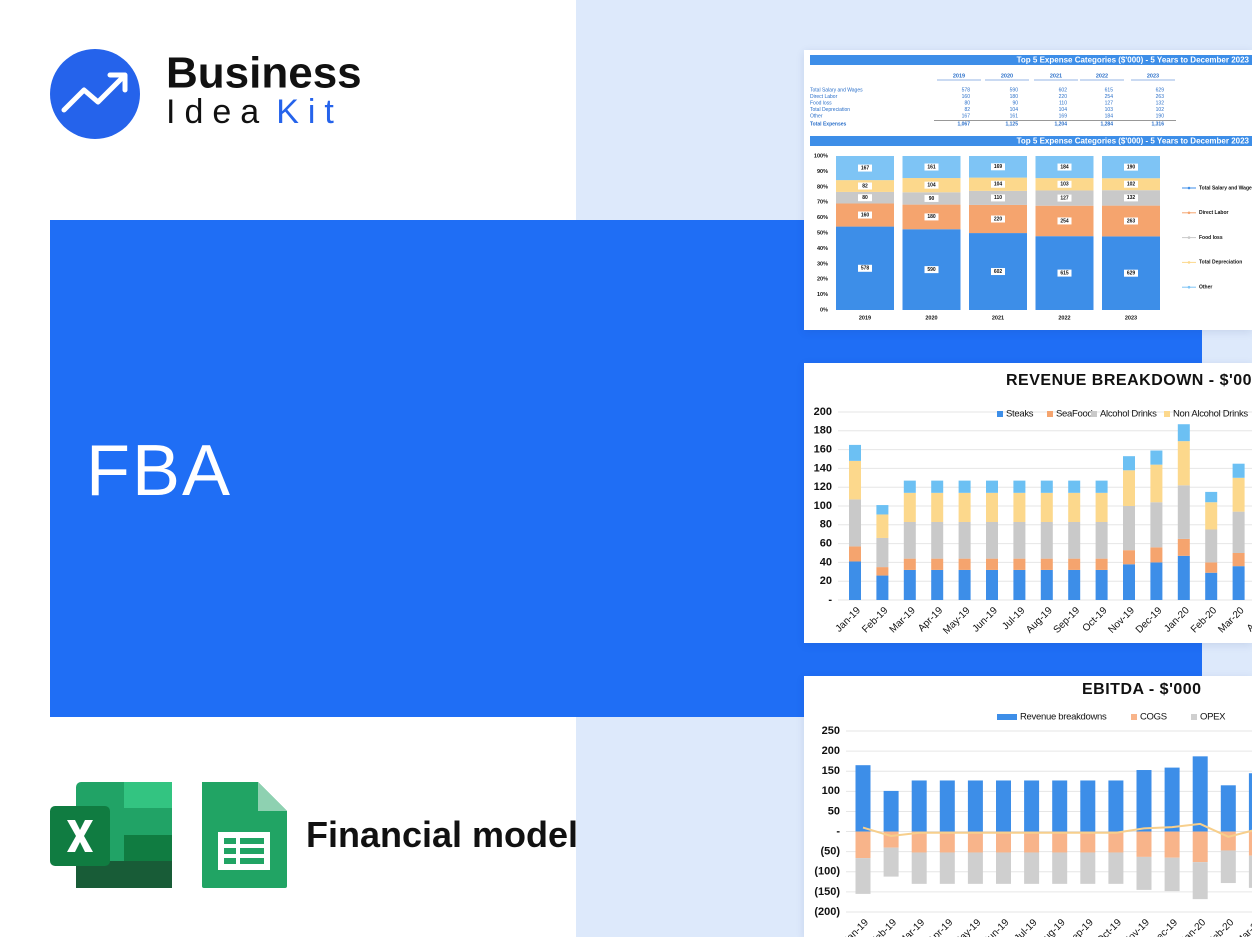 The height and width of the screenshot is (937, 1252). Describe the element at coordinates (1210, 414) in the screenshot. I see `legend-label: Non Alcohol Drinks` at that location.